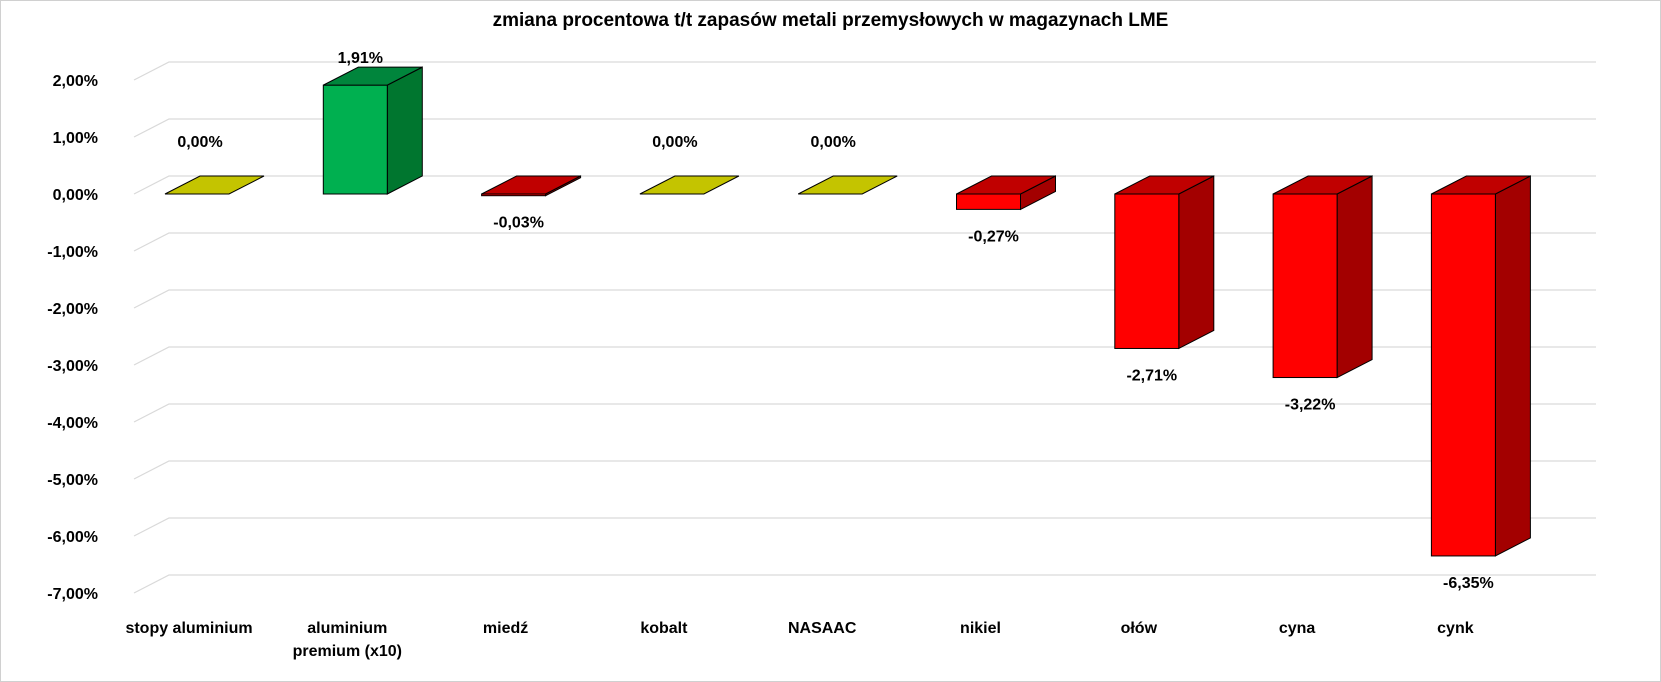  Describe the element at coordinates (1297, 628) in the screenshot. I see `category-label: cyna` at that location.